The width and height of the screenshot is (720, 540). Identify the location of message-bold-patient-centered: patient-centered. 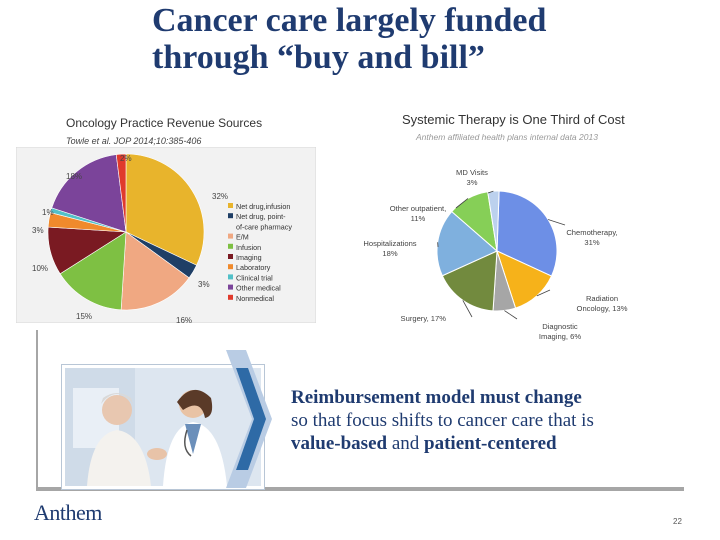
(490, 443).